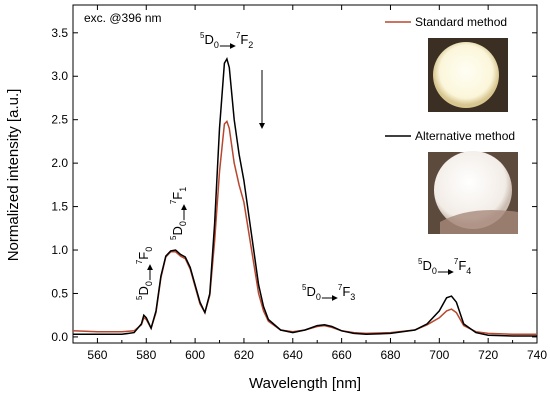  What do you see at coordinates (468, 271) in the screenshot?
I see `subscript: 4` at bounding box center [468, 271].